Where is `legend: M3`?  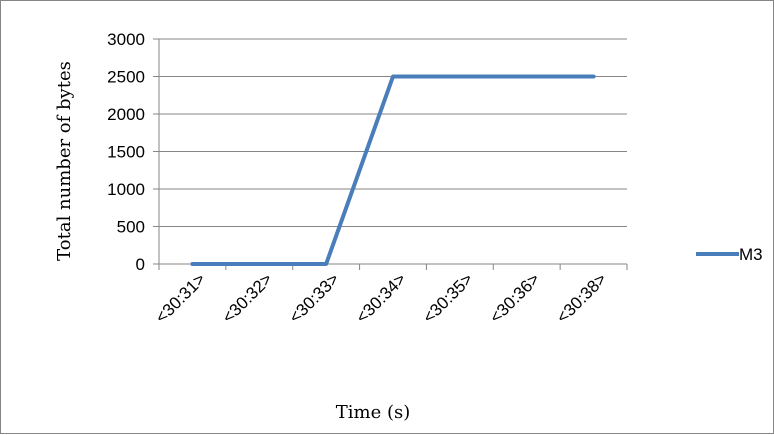 legend: M3 is located at coordinates (729, 254).